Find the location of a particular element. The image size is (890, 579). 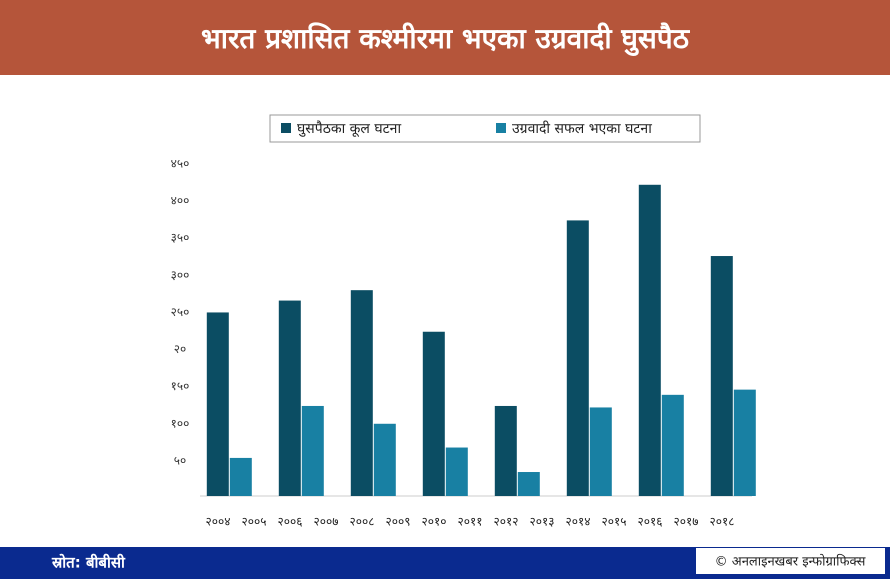

y-tick-label: ४५० is located at coordinates (180, 164).